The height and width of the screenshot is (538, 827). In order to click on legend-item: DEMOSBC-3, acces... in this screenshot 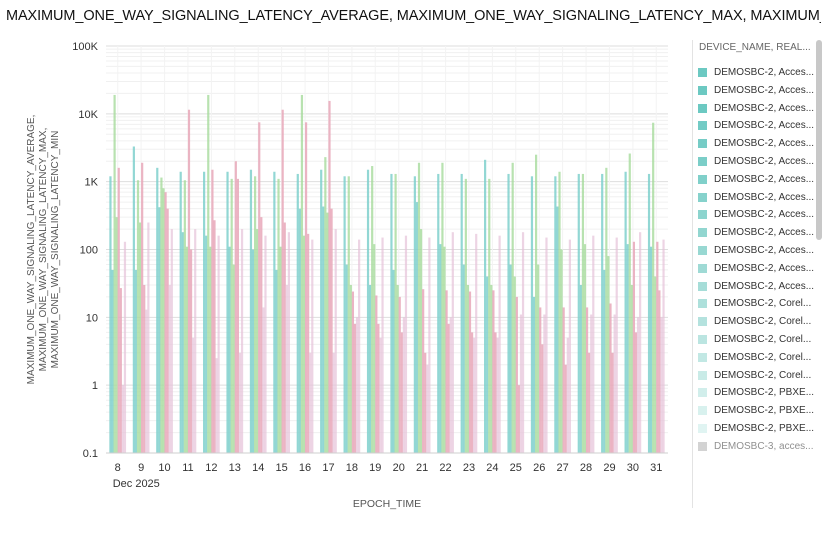, I will do `click(755, 446)`.